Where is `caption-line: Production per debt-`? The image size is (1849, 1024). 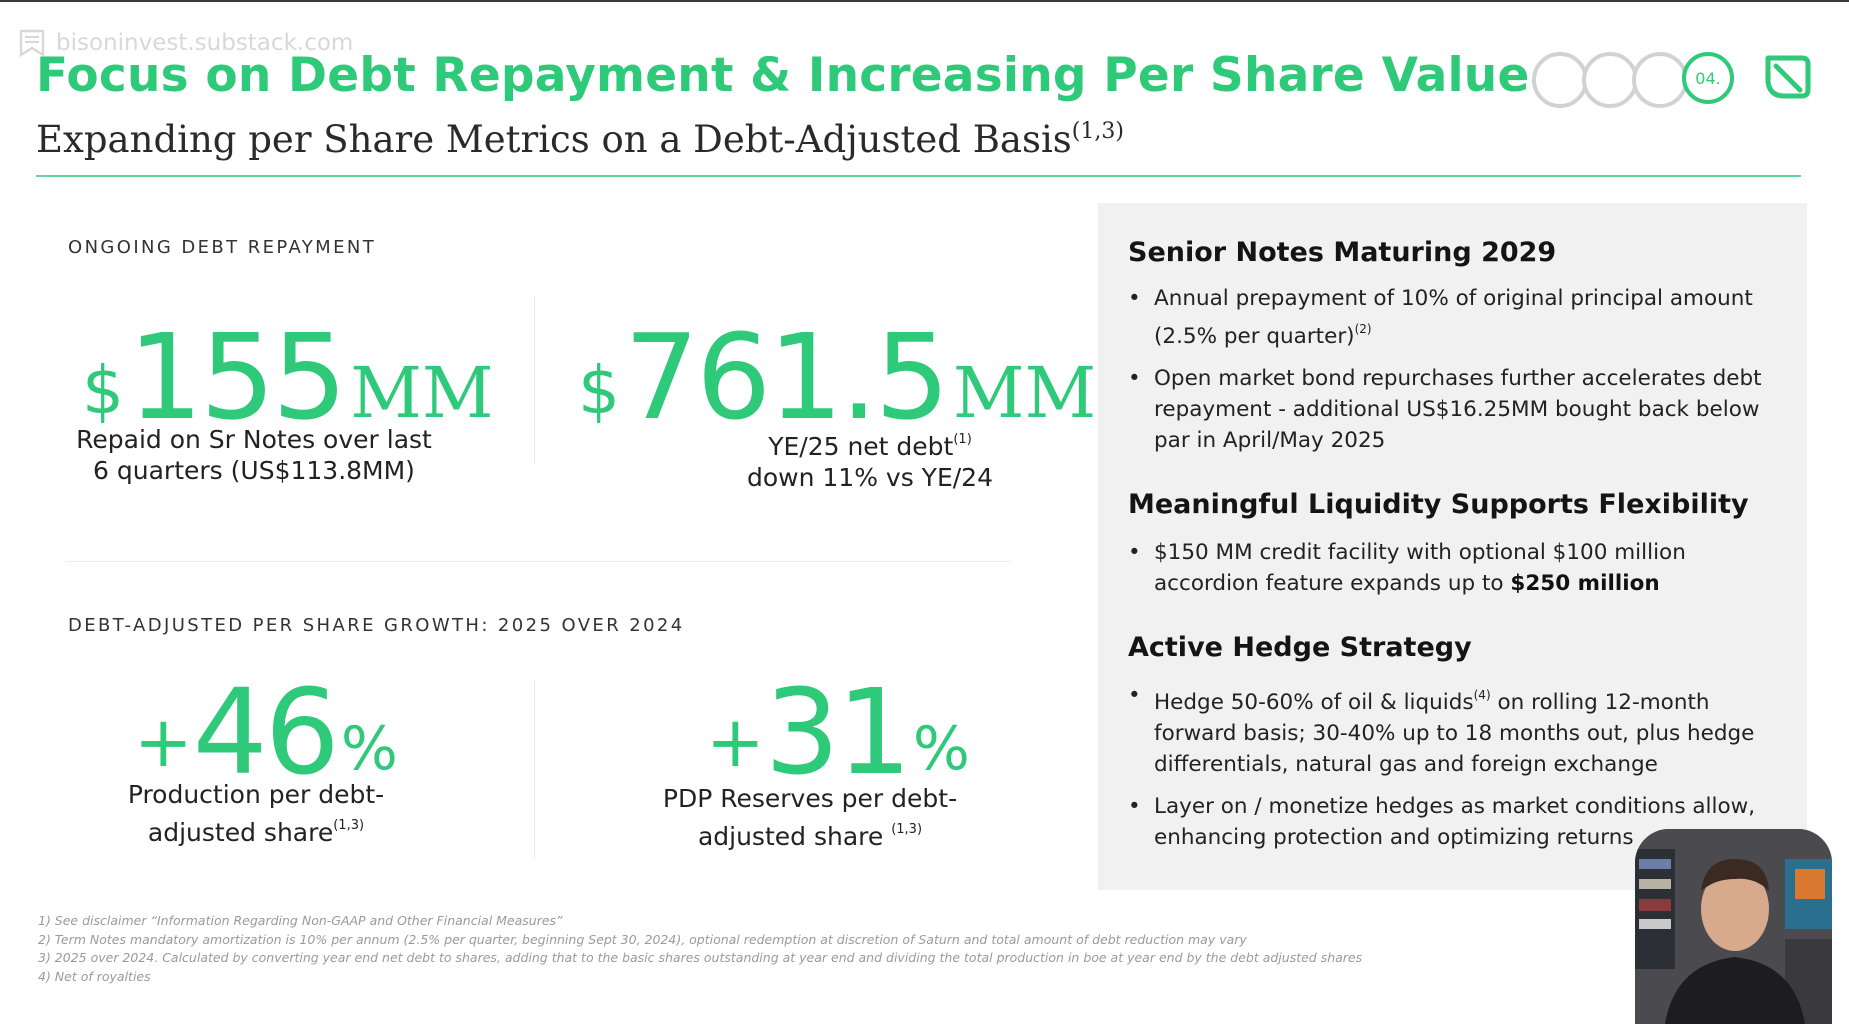
caption-line: Production per debt- is located at coordinates (256, 794).